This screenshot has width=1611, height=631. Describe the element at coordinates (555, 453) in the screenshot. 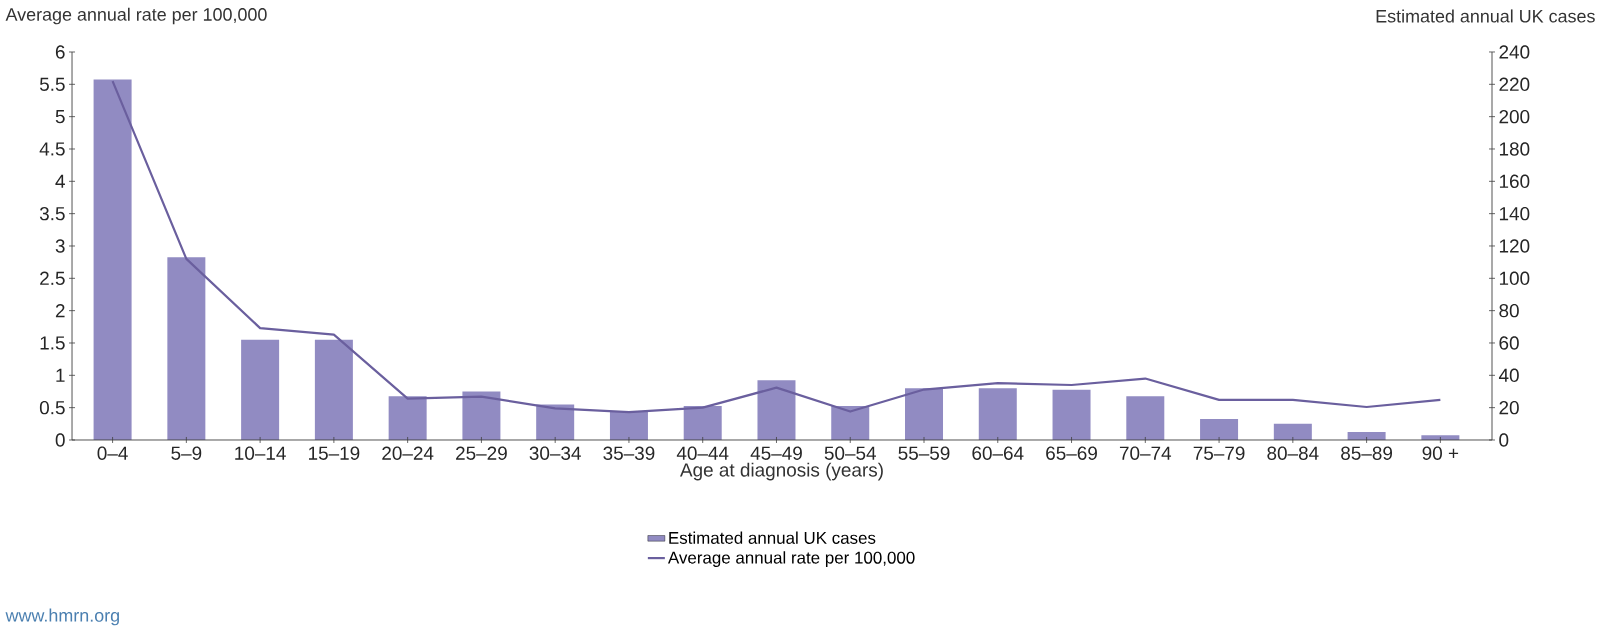

I see `x-tick-label: 30–34` at that location.